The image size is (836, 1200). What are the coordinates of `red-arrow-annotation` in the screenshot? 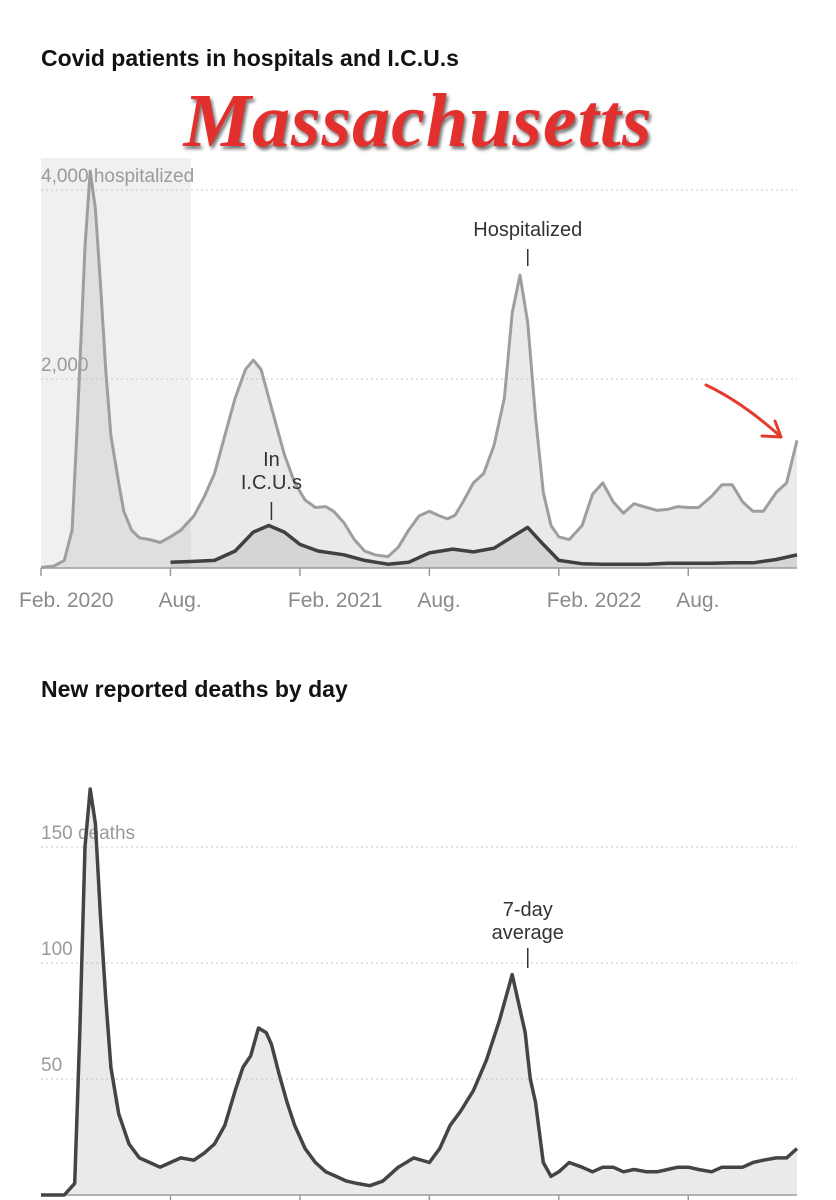 It's located at (743, 411).